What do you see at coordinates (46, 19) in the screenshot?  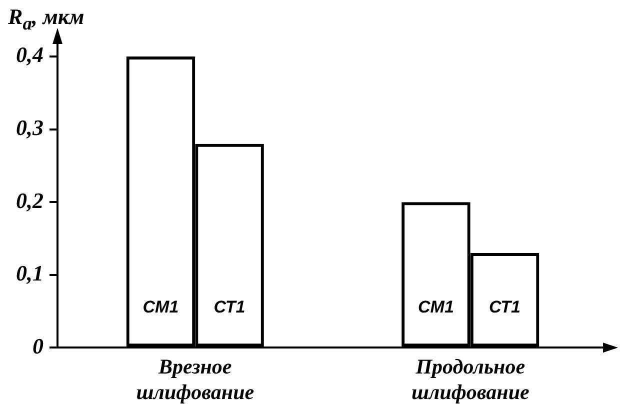 I see `y-axis-title: R$_{a}$, мкм` at bounding box center [46, 19].